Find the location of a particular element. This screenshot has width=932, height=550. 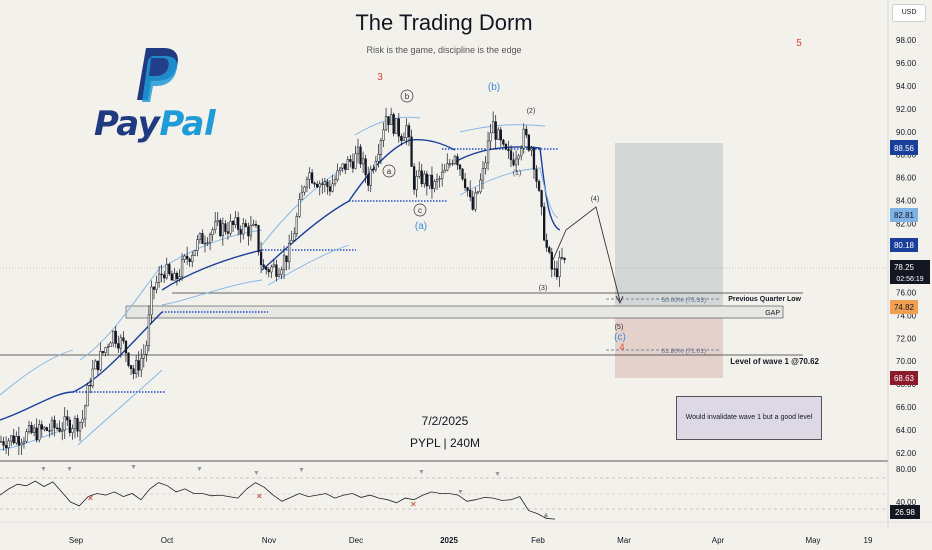

wave-label-1-paren: (1) is located at coordinates (517, 173).